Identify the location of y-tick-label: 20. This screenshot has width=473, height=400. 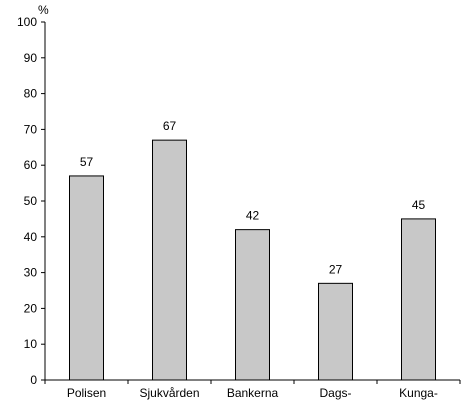
(31, 308).